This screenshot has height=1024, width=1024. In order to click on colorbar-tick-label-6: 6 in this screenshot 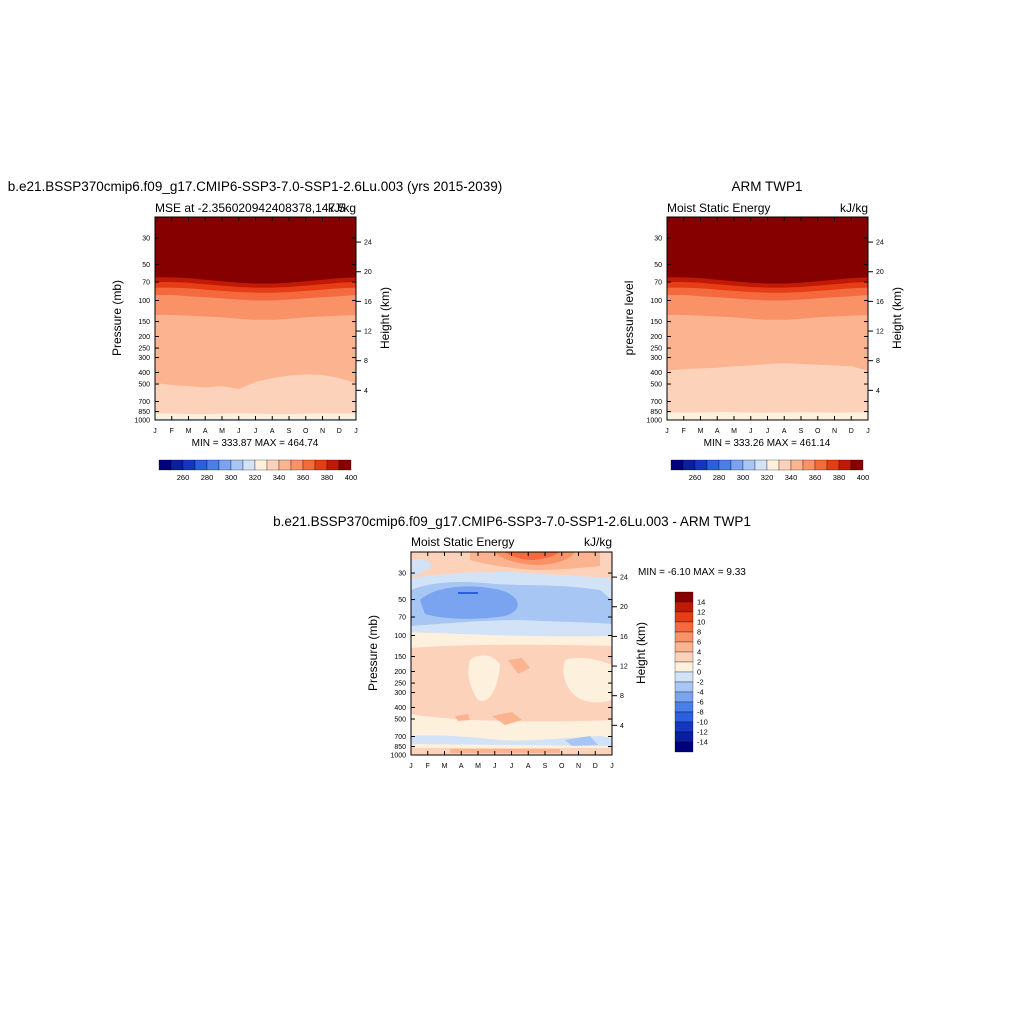, I will do `click(699, 642)`.